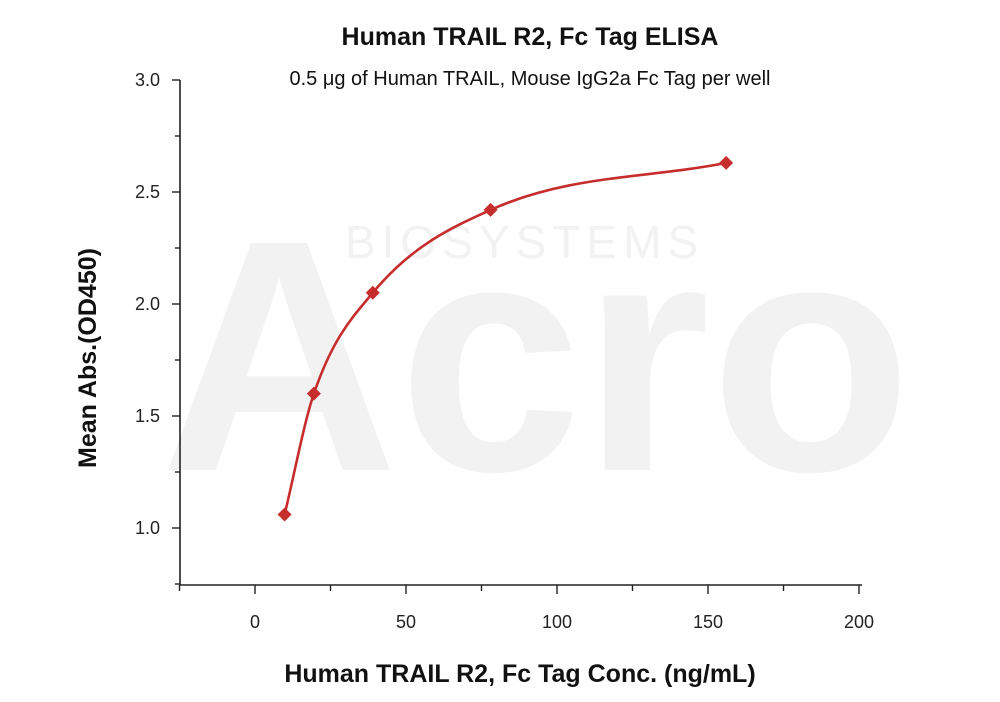 The height and width of the screenshot is (702, 1000). Describe the element at coordinates (157, 327) in the screenshot. I see `y-axis-ticks: 1.0 1.5 2.0 2.5 3.0` at that location.